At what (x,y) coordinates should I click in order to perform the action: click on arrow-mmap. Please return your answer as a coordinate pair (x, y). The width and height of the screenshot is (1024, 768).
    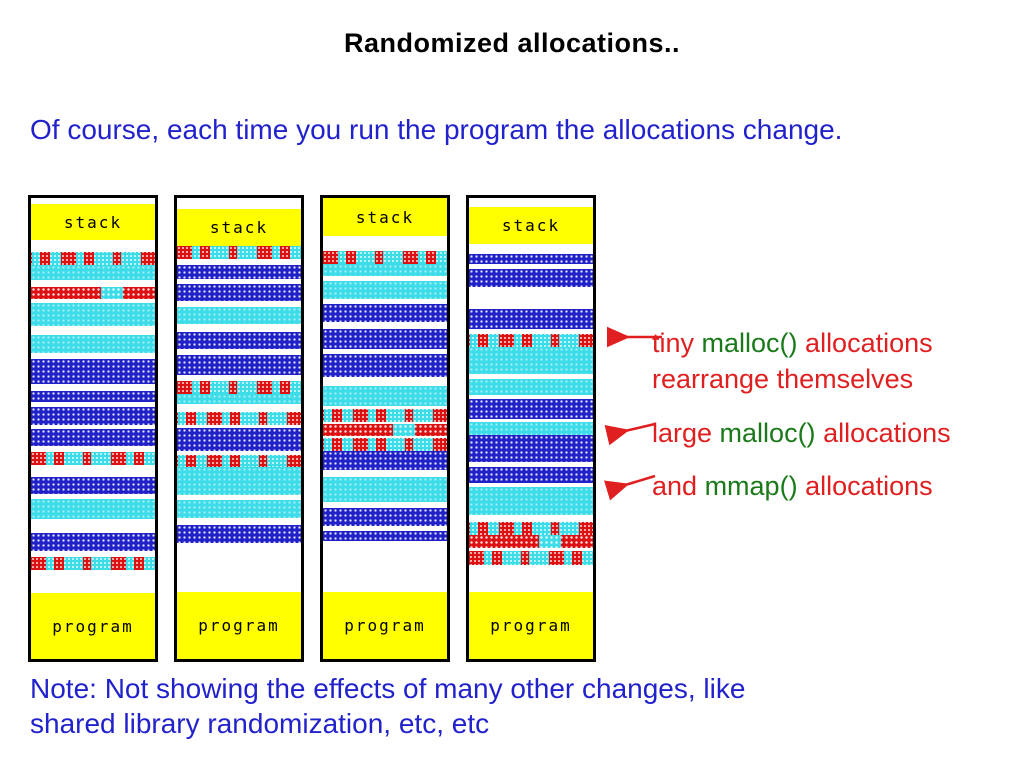
    Looking at the image, I should click on (630, 487).